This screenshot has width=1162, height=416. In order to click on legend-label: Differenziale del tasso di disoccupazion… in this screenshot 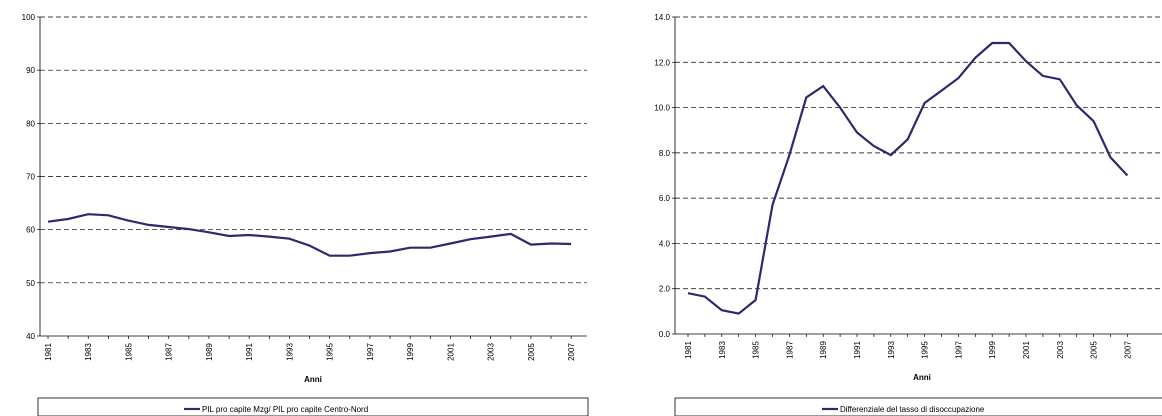, I will do `click(912, 409)`.